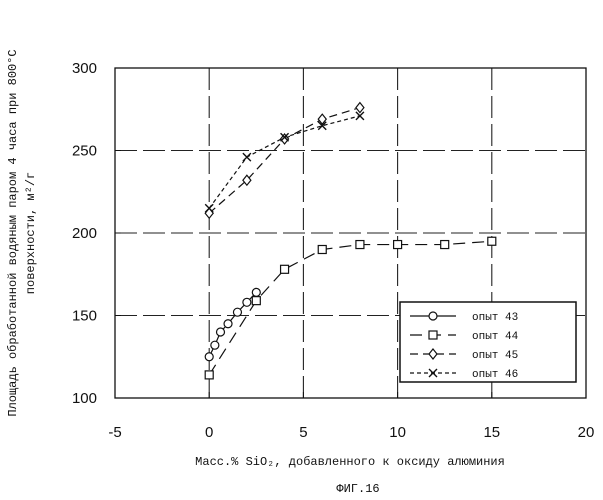 The width and height of the screenshot is (603, 500). What do you see at coordinates (433, 316) in the screenshot?
I see `legend-marker-circle` at bounding box center [433, 316].